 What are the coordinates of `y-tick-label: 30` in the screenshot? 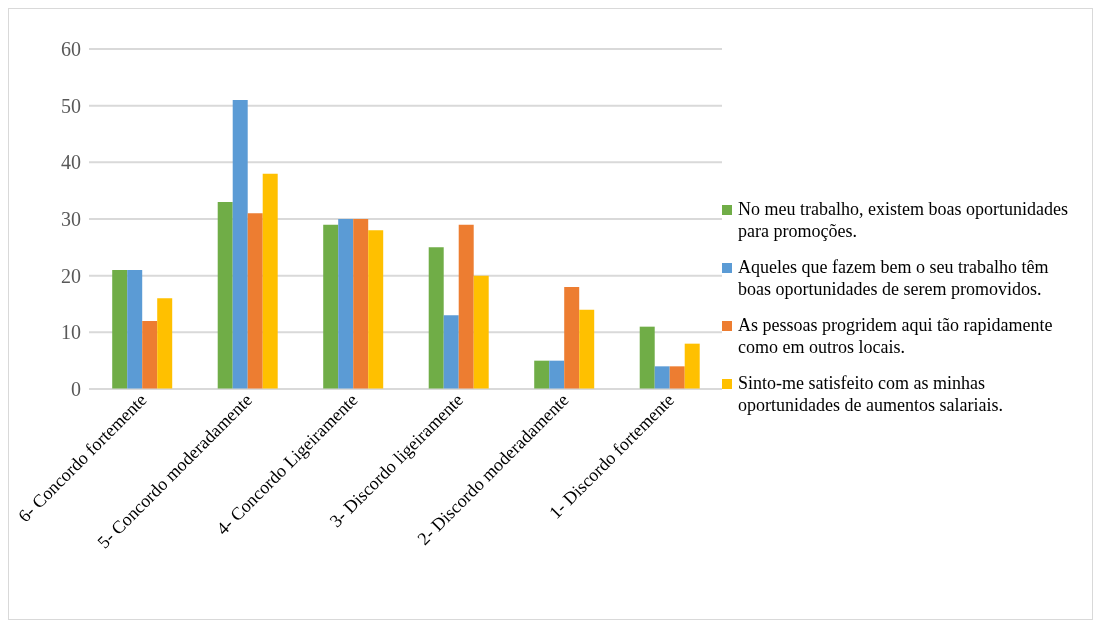 It's located at (71, 219).